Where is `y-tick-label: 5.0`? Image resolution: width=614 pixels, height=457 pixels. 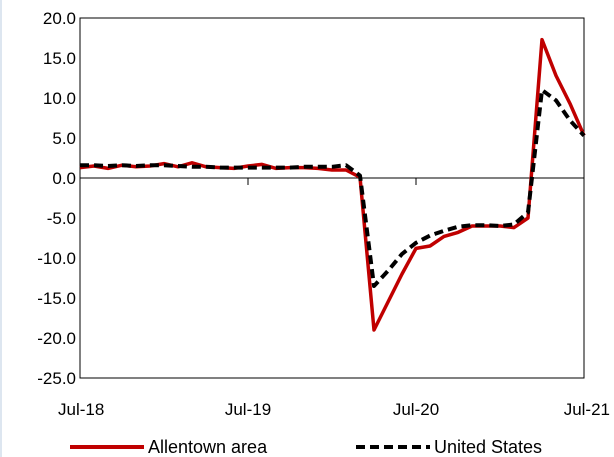
y-tick-label: 5.0 is located at coordinates (64, 138).